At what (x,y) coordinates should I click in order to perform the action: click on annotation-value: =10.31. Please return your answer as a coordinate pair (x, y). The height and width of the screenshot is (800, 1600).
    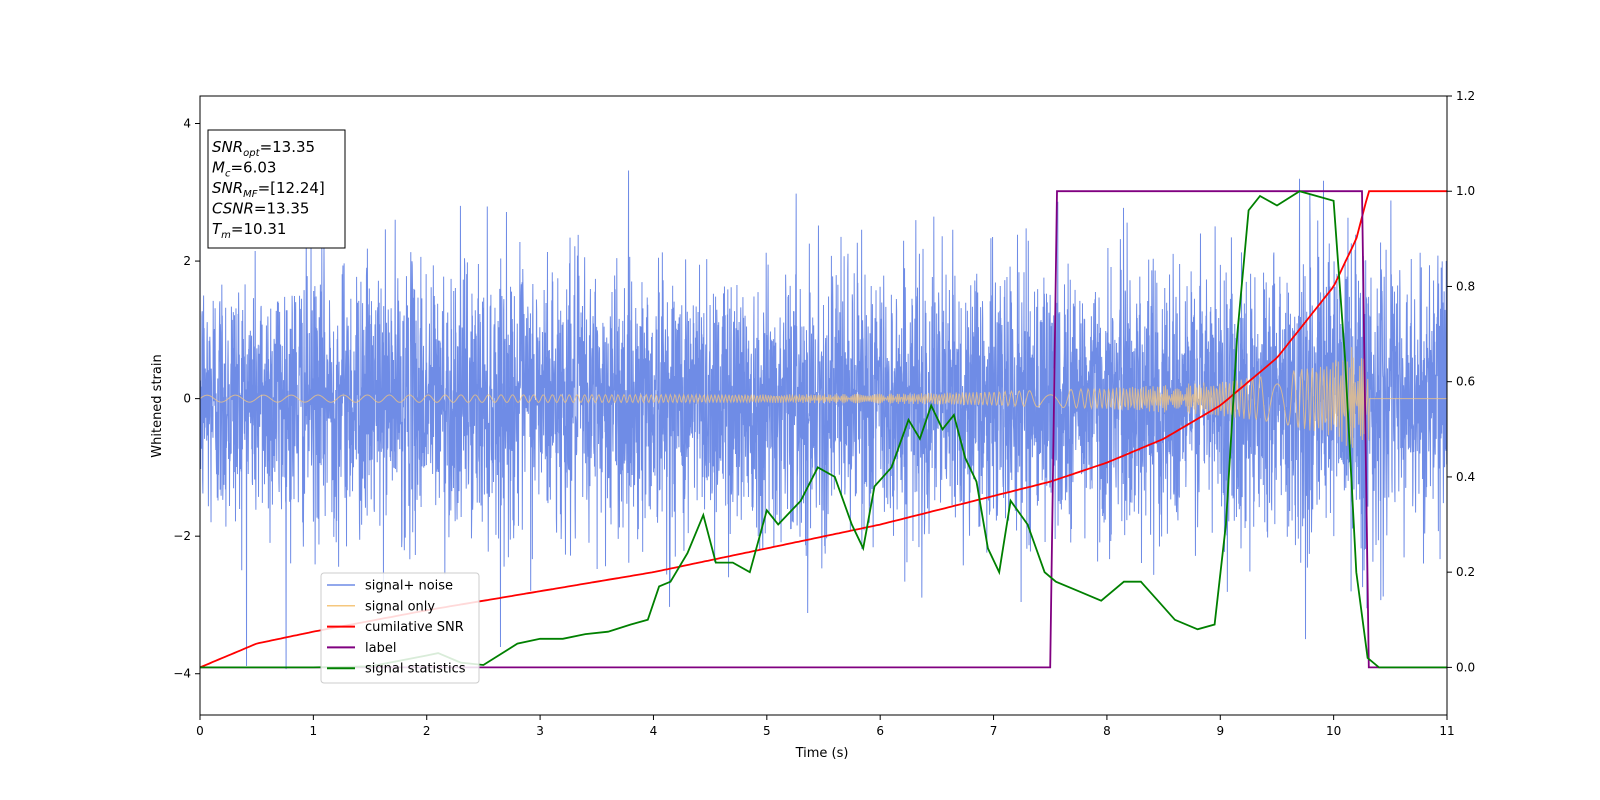
    Looking at the image, I should click on (259, 229).